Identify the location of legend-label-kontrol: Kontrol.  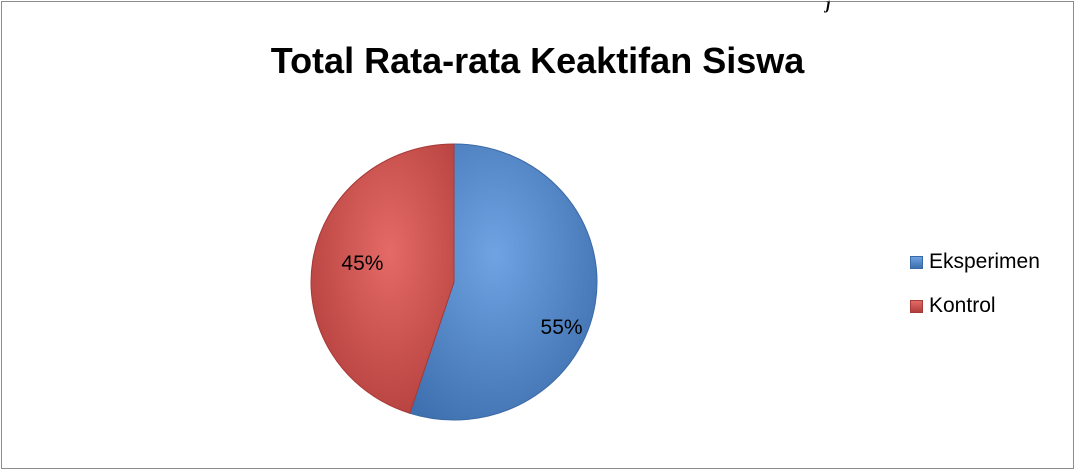
(962, 305).